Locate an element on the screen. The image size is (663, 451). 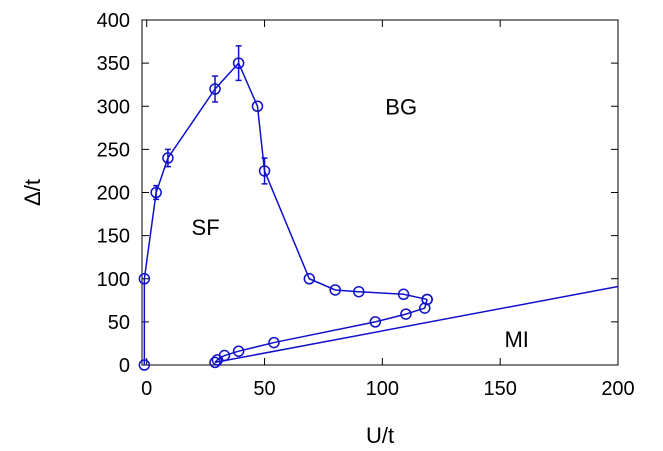
region-label-sf: SF is located at coordinates (206, 227).